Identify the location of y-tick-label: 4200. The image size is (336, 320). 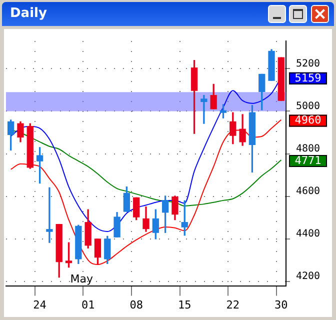
(308, 276).